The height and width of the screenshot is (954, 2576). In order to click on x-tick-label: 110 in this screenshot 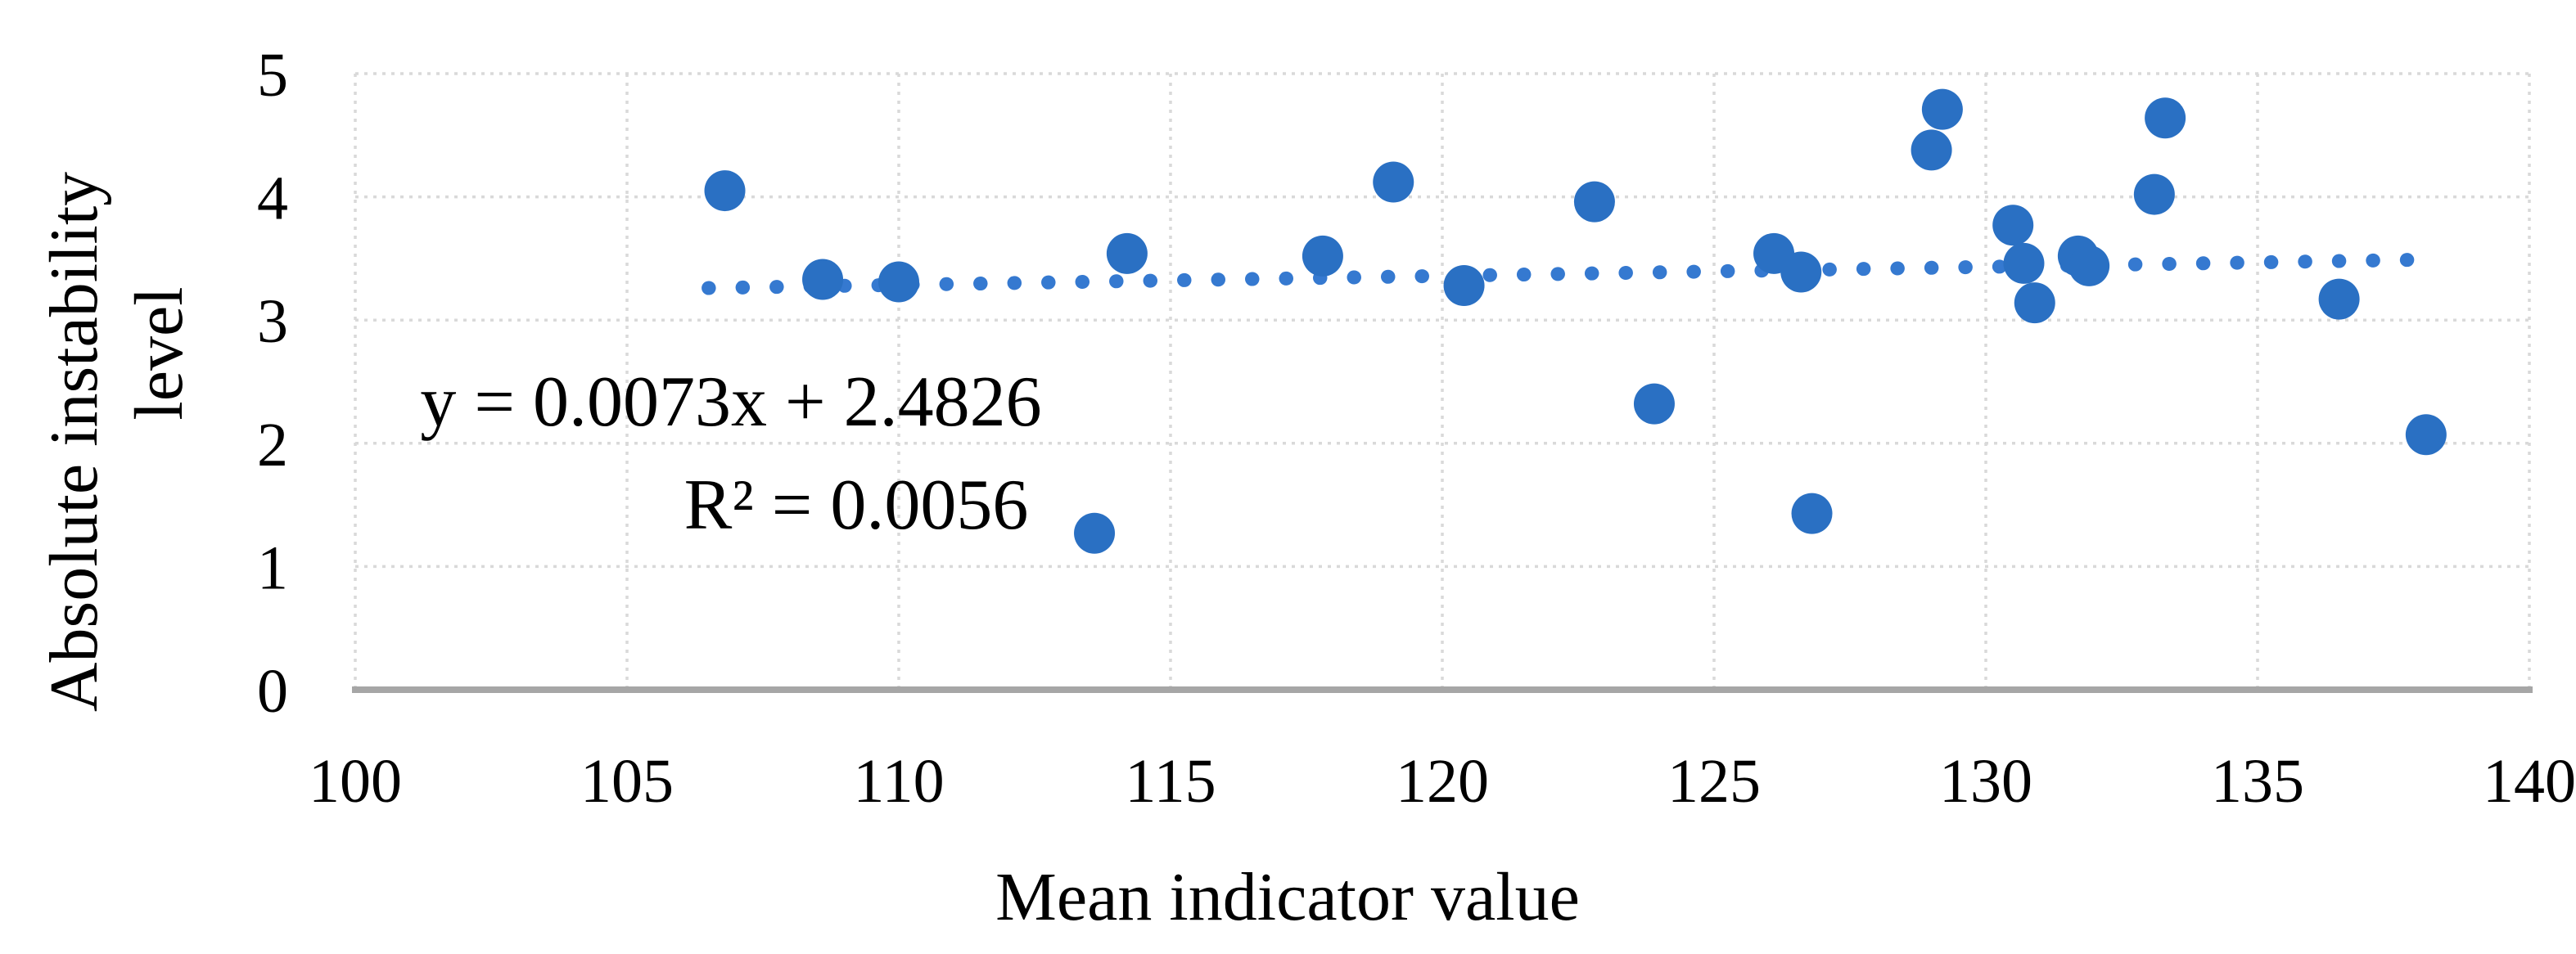, I will do `click(898, 782)`.